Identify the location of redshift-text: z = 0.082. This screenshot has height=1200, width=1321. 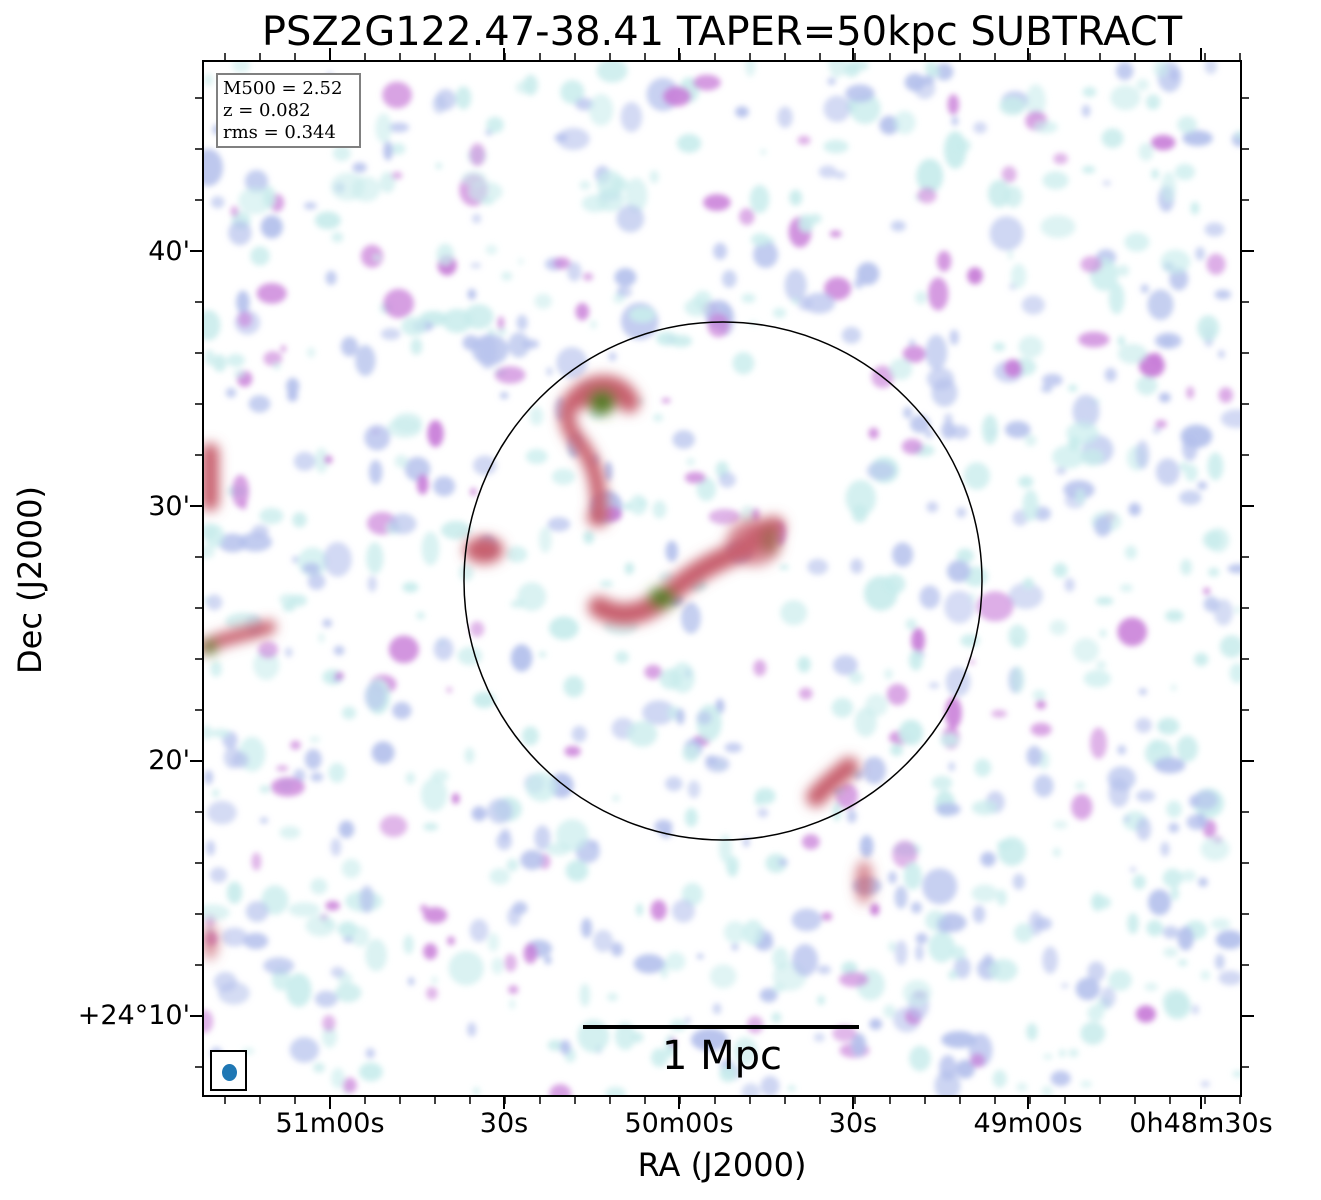
(267, 110).